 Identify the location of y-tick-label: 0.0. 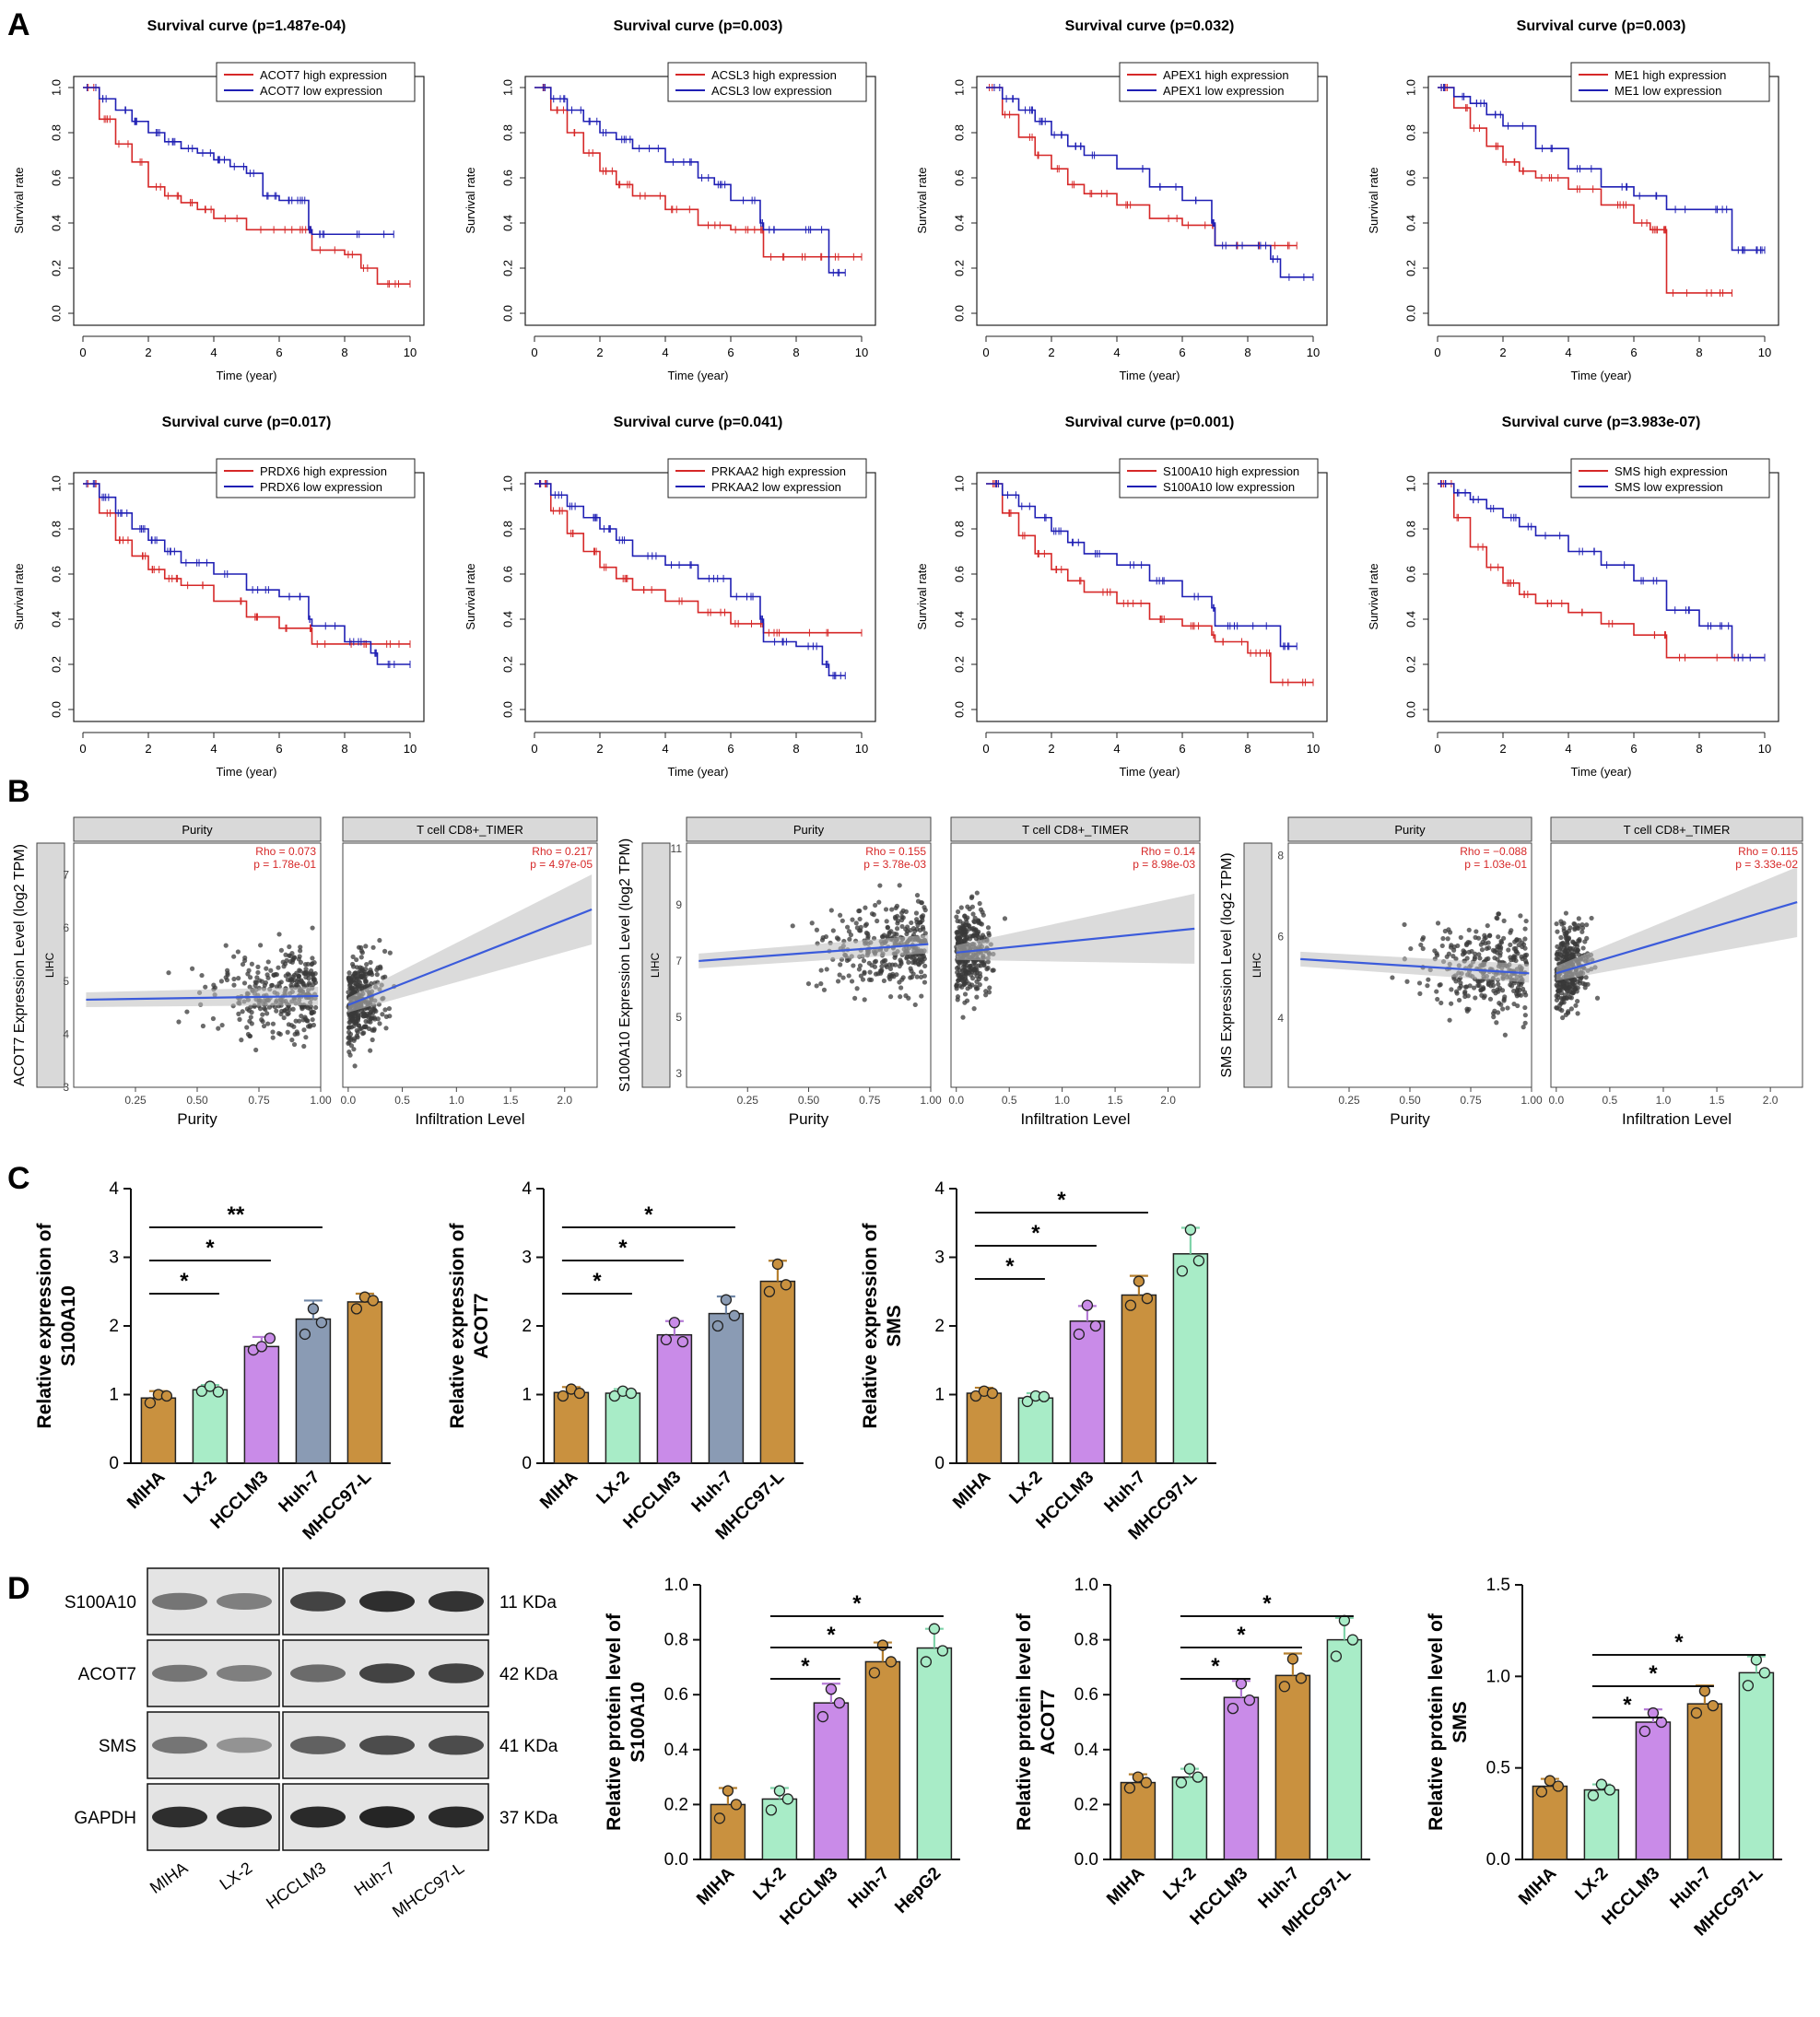
(507, 709).